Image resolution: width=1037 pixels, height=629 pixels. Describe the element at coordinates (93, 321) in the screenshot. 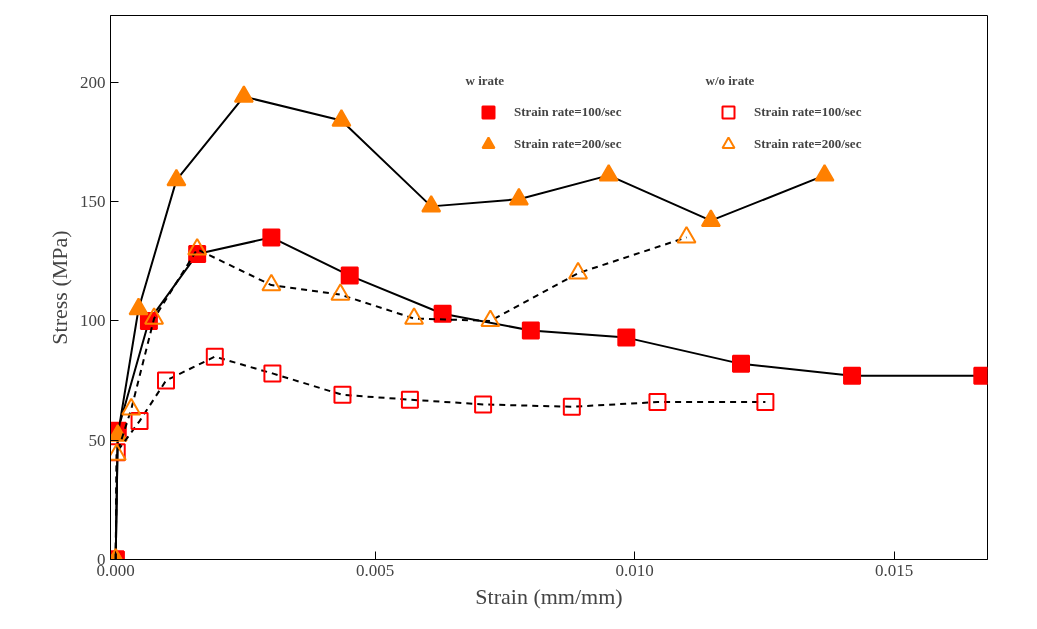

I see `y-tick-label: 100` at that location.